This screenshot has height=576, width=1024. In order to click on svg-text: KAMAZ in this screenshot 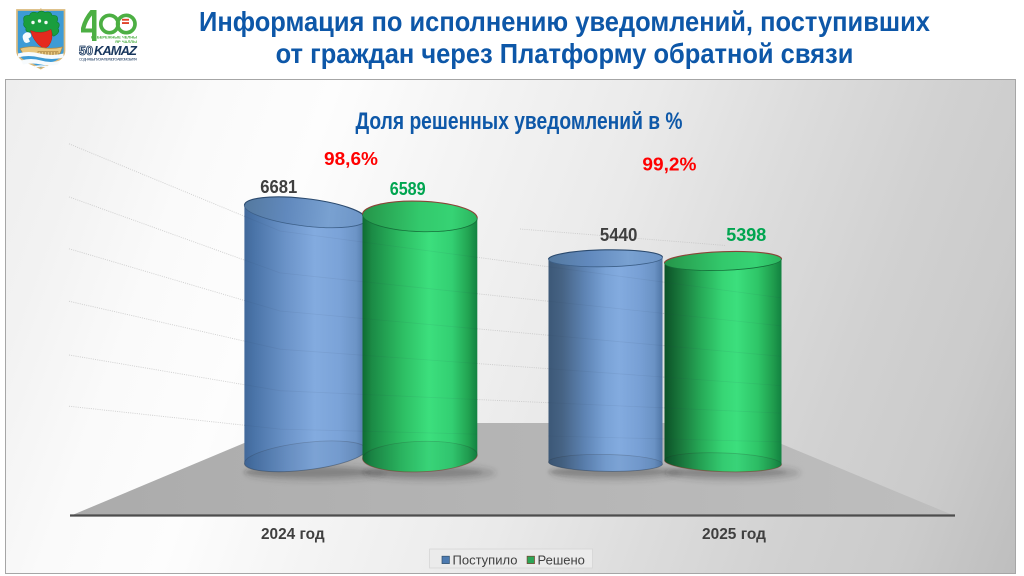, I will do `click(116, 50)`.